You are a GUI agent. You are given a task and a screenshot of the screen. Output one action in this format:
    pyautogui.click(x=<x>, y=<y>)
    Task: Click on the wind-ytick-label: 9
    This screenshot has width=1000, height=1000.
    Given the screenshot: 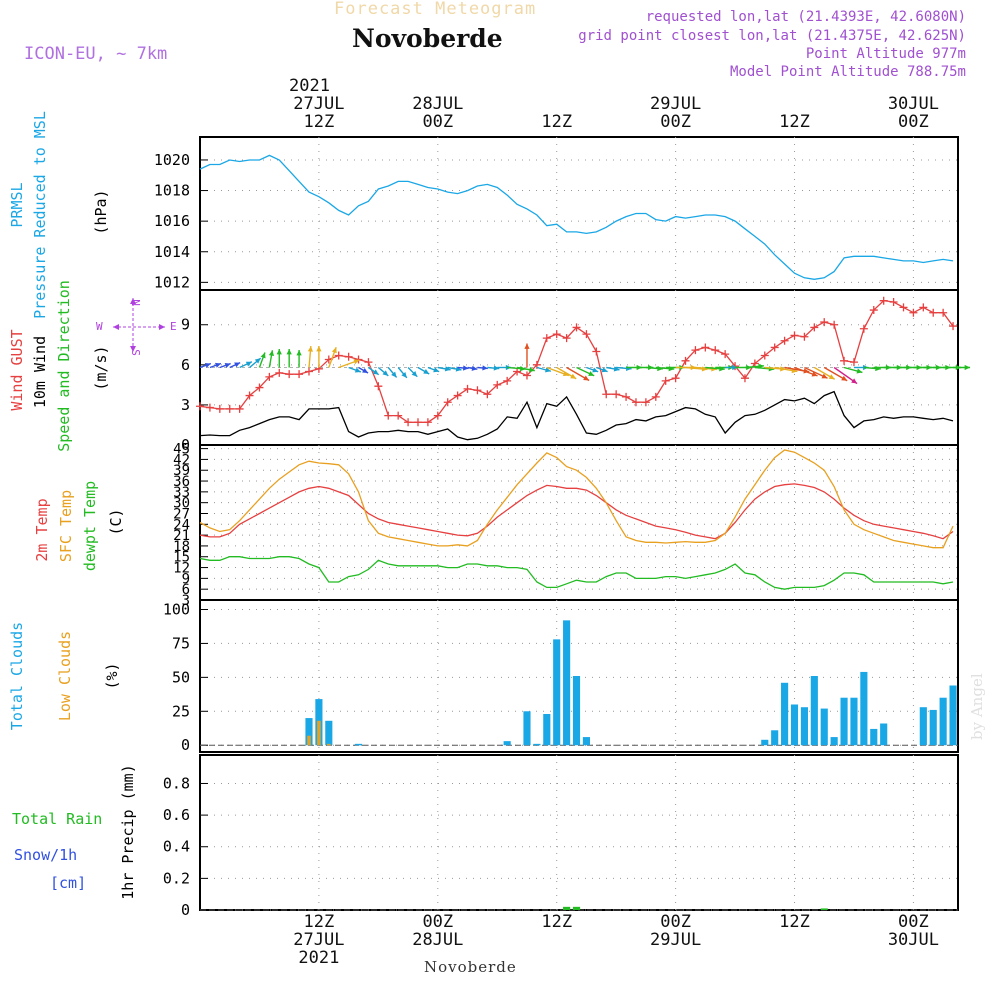 What is the action you would take?
    pyautogui.click(x=185, y=325)
    